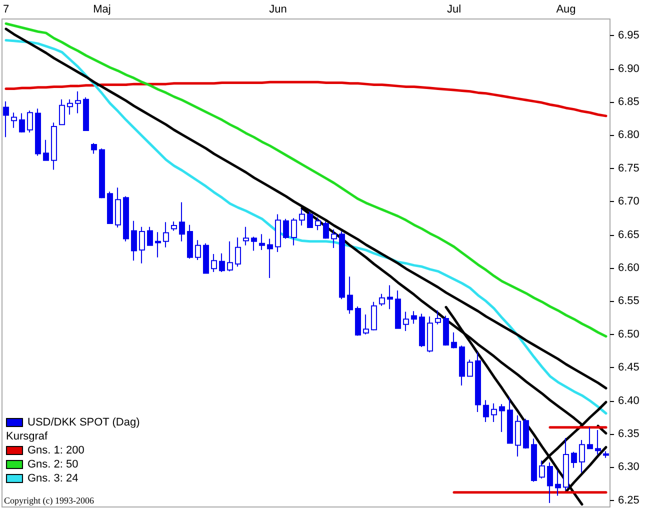 The width and height of the screenshot is (646, 509). Describe the element at coordinates (629, 301) in the screenshot. I see `y-tick-label: 6.55` at that location.